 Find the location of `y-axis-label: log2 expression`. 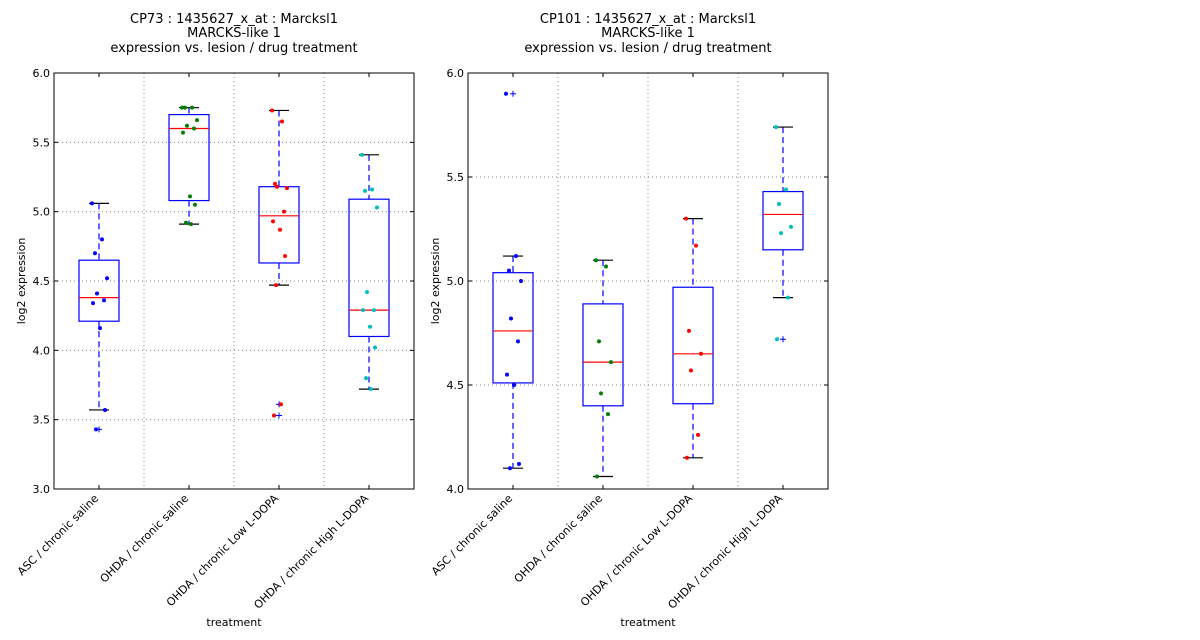

y-axis-label: log2 expression is located at coordinates (435, 281).